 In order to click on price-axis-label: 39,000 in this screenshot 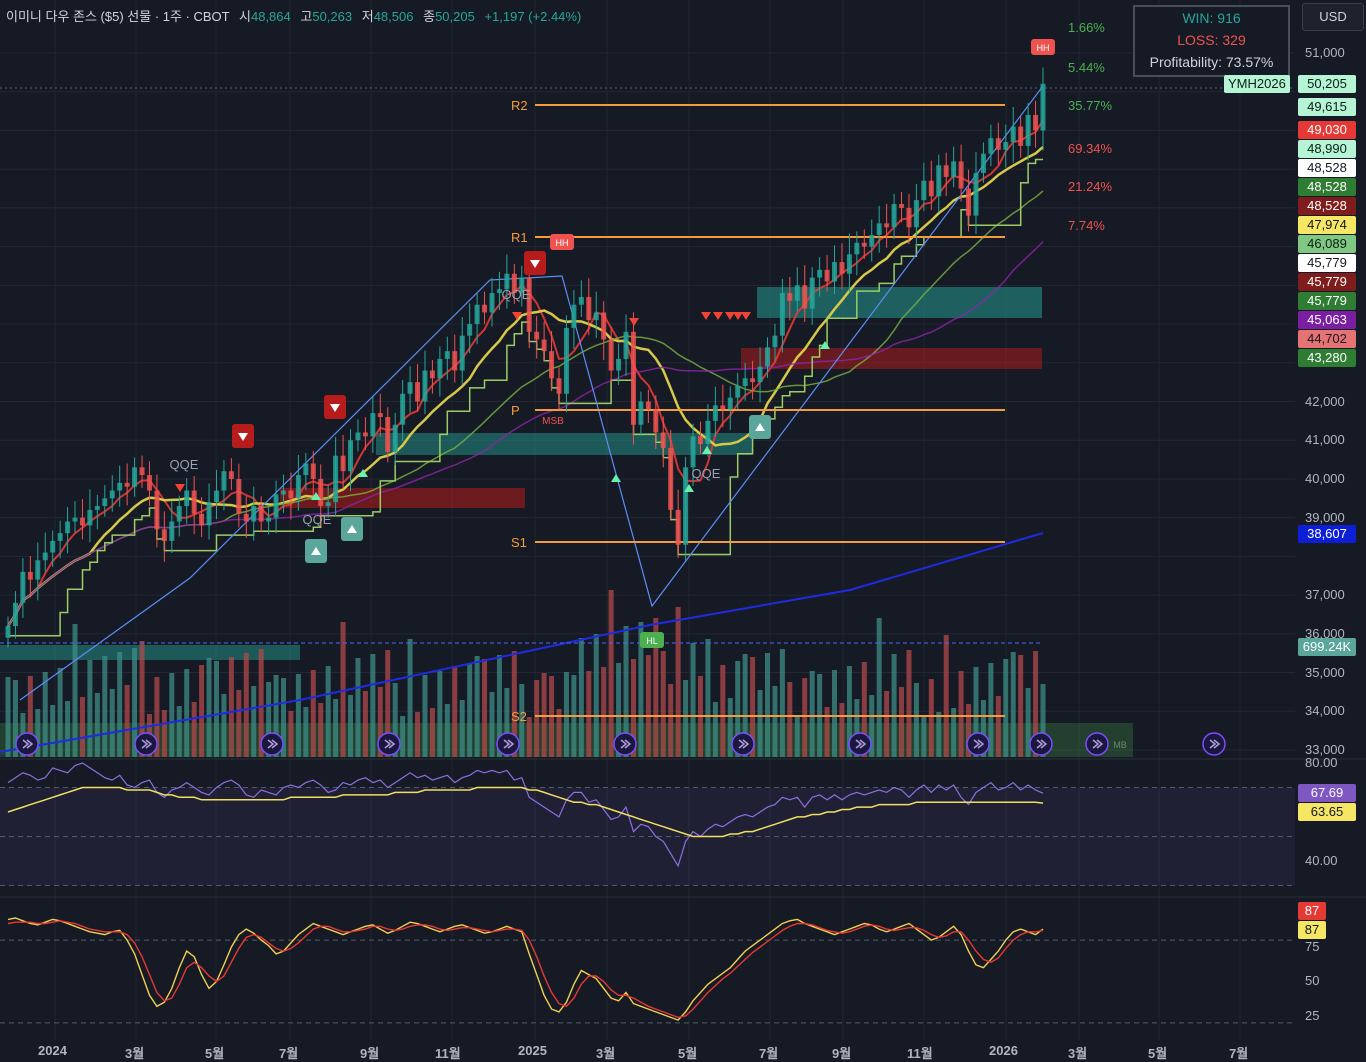, I will do `click(1325, 517)`.